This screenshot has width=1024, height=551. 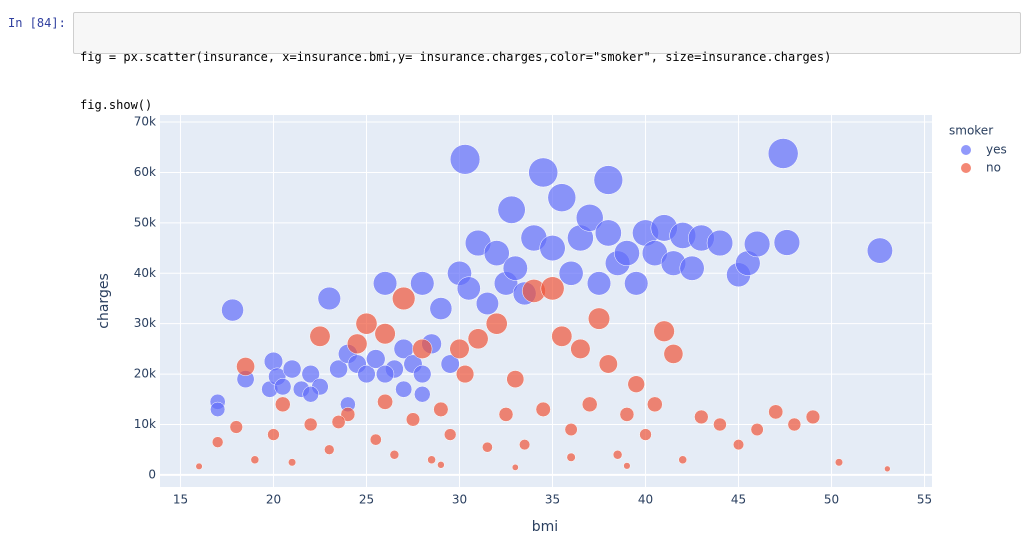 What do you see at coordinates (145, 323) in the screenshot?
I see `y-tick-label: 30k` at bounding box center [145, 323].